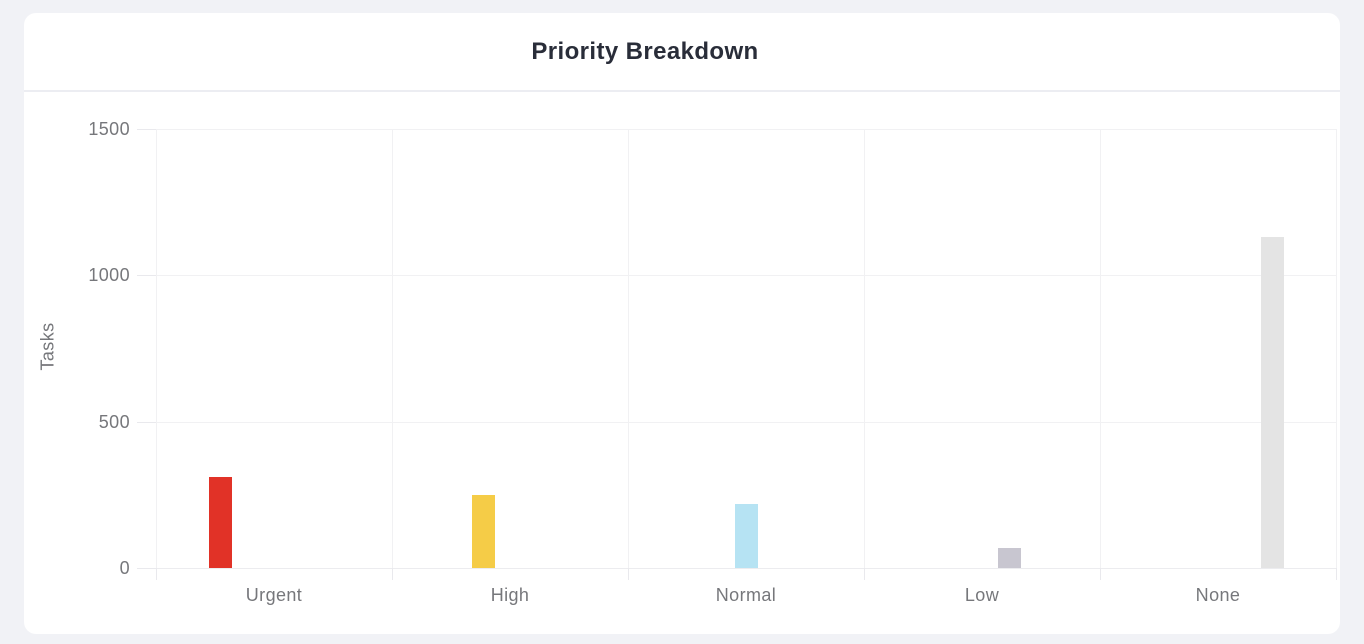  I want to click on x-axis-label-high: High, so click(510, 595).